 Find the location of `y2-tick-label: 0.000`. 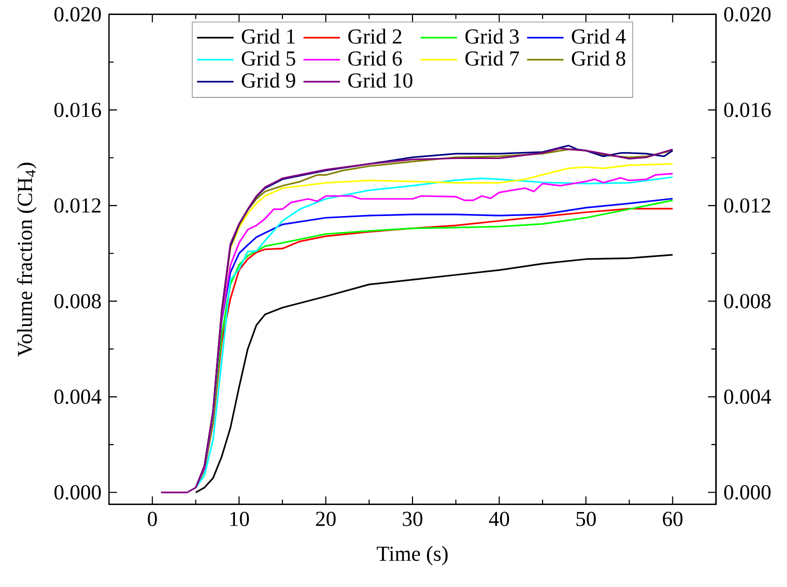

y2-tick-label: 0.000 is located at coordinates (747, 492).